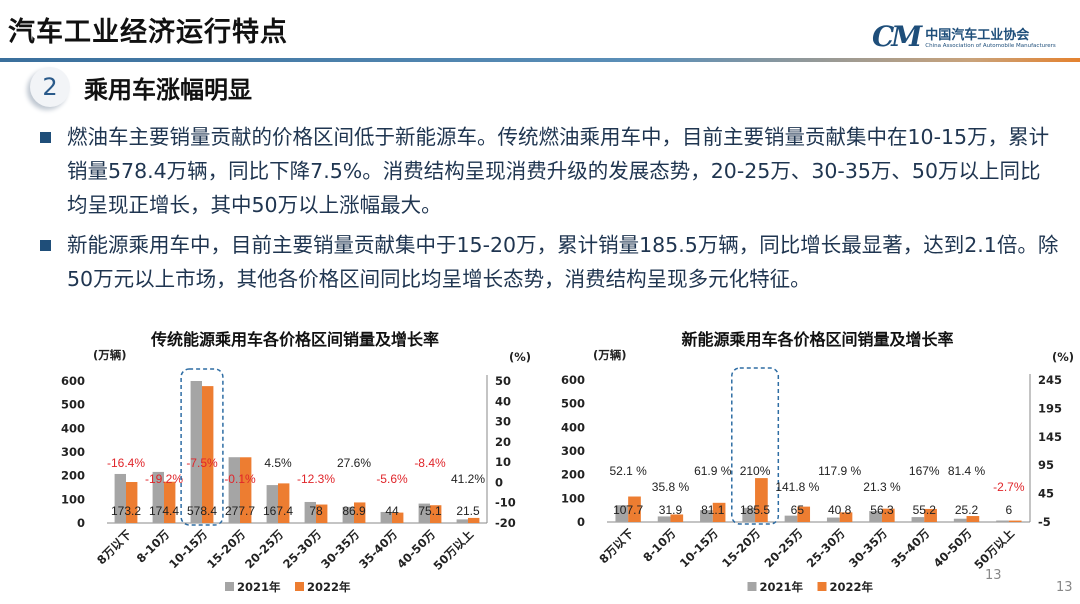 This screenshot has width=1080, height=604. Describe the element at coordinates (1050, 408) in the screenshot. I see `y2-tick-label: 195` at that location.